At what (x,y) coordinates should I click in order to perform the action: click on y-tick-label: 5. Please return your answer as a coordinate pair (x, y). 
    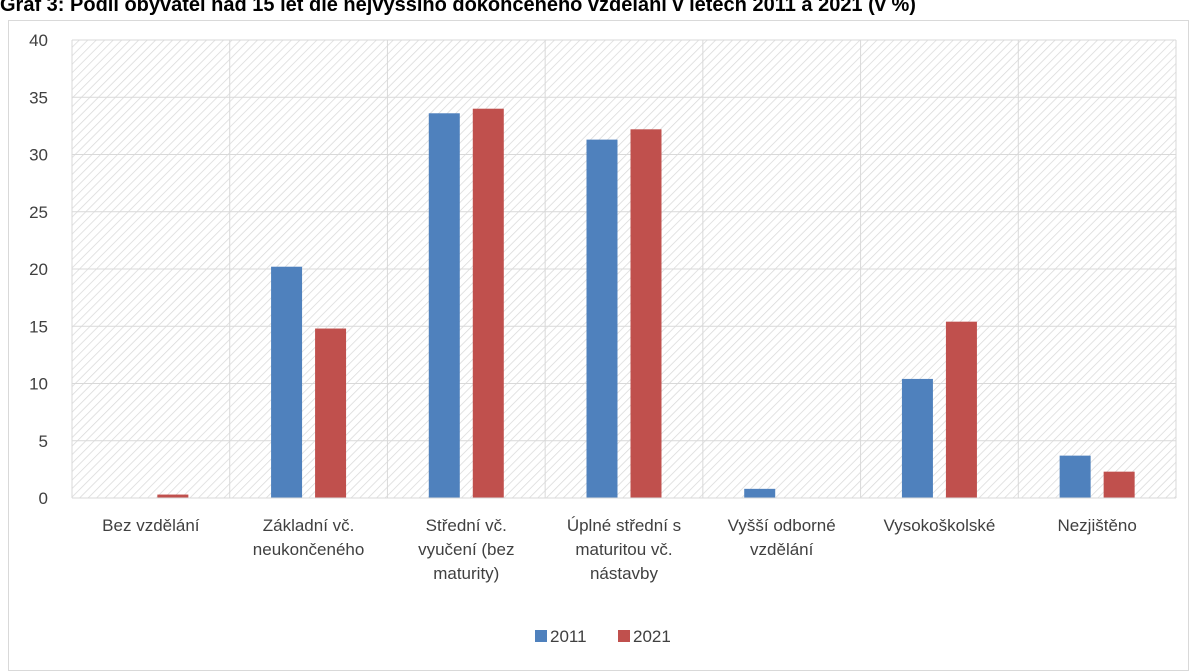
    Looking at the image, I should click on (43, 441).